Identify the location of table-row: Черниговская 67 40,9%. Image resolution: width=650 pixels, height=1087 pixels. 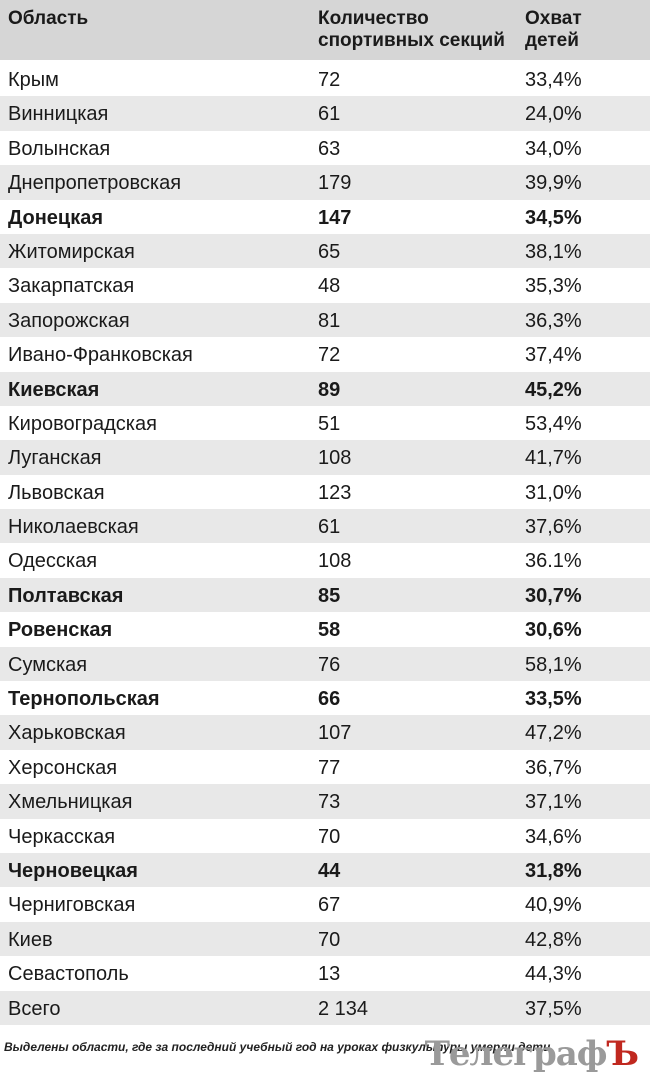
(325, 904).